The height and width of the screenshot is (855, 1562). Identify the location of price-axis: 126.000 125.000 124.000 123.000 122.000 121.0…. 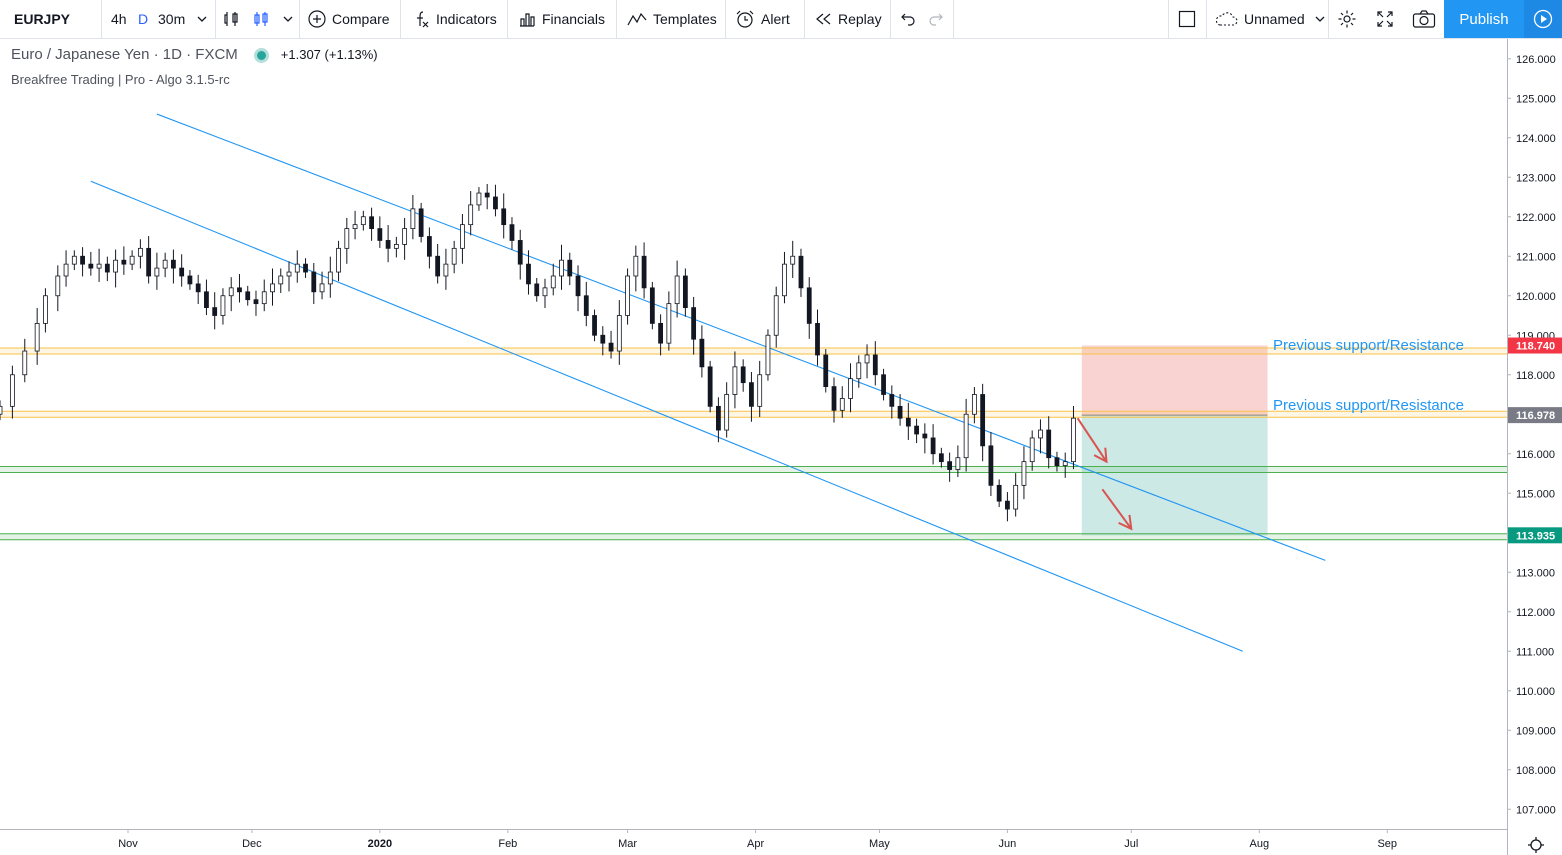
(1534, 447).